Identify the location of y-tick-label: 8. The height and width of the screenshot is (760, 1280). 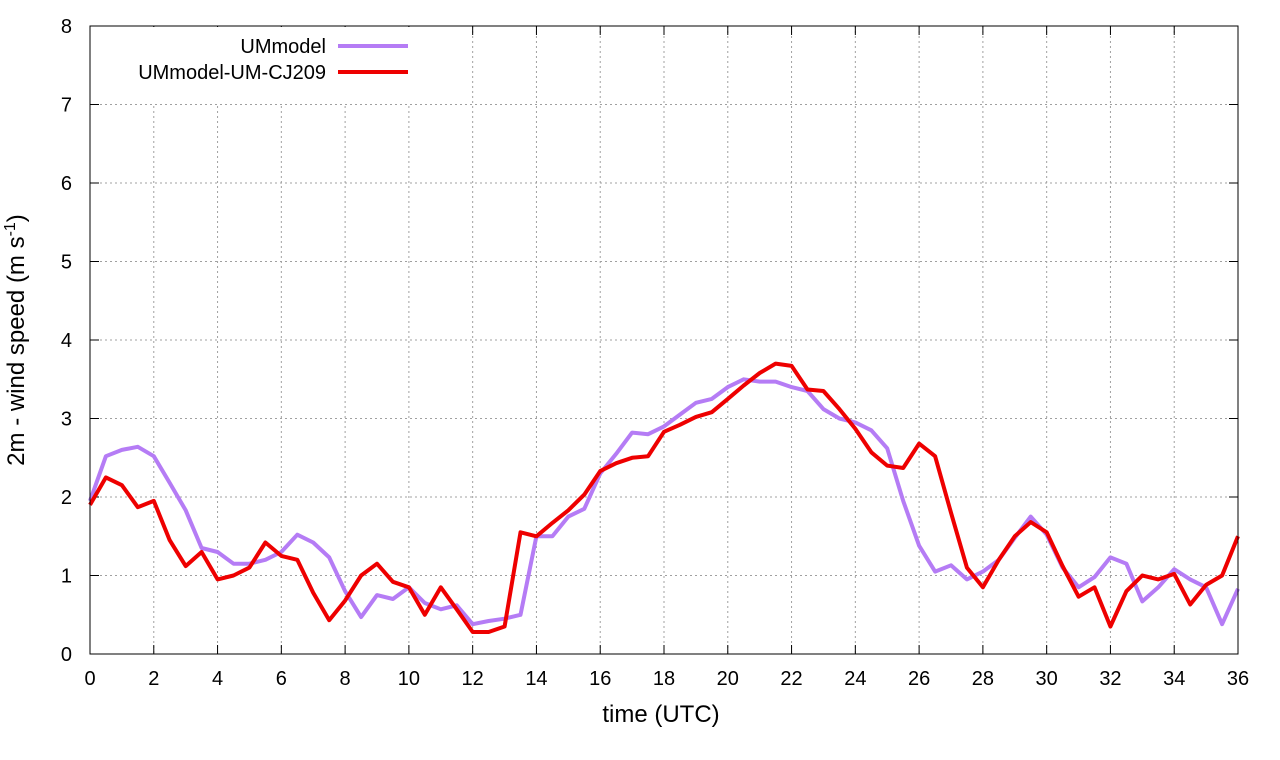
(66, 27).